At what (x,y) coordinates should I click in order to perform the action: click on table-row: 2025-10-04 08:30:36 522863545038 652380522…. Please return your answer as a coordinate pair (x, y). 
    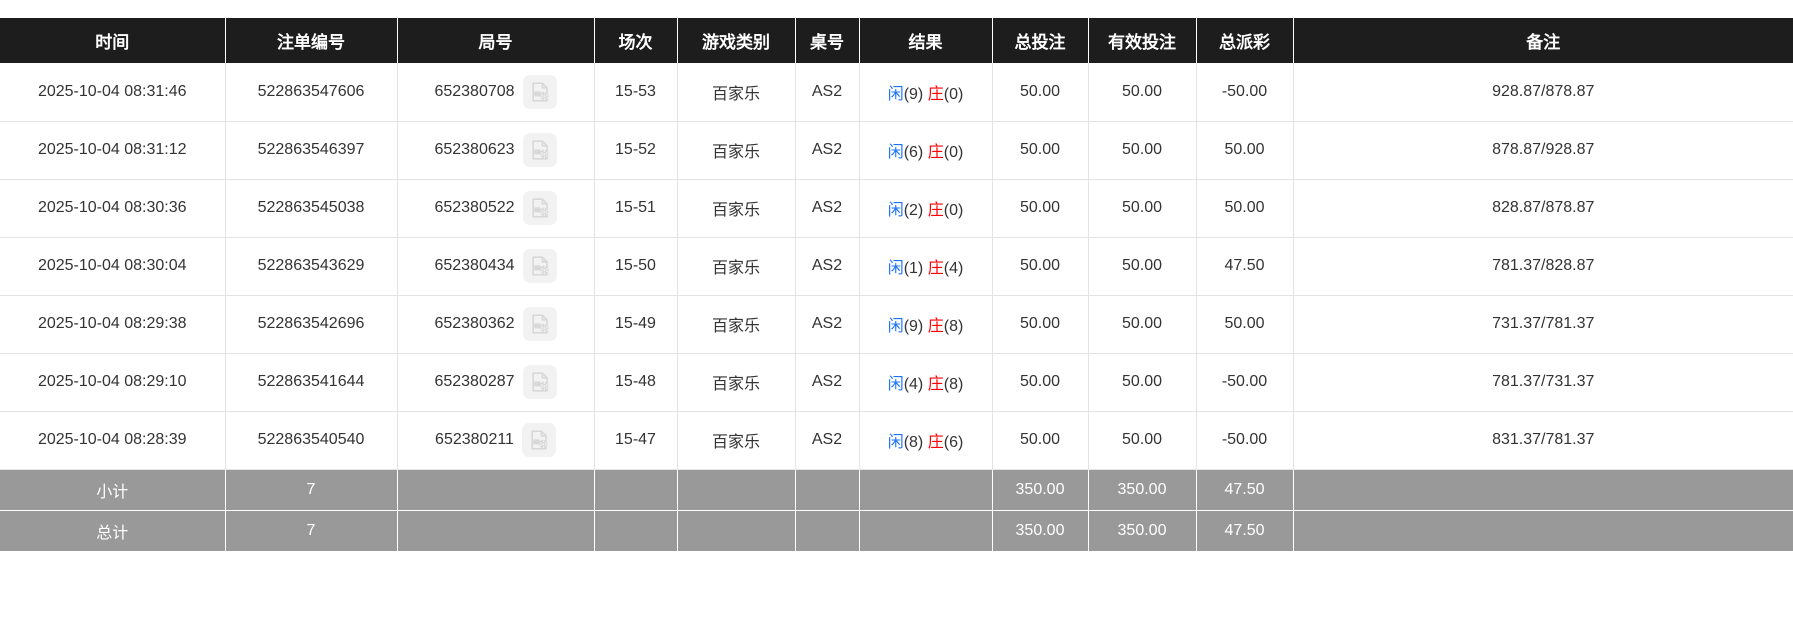
    Looking at the image, I should click on (896, 208).